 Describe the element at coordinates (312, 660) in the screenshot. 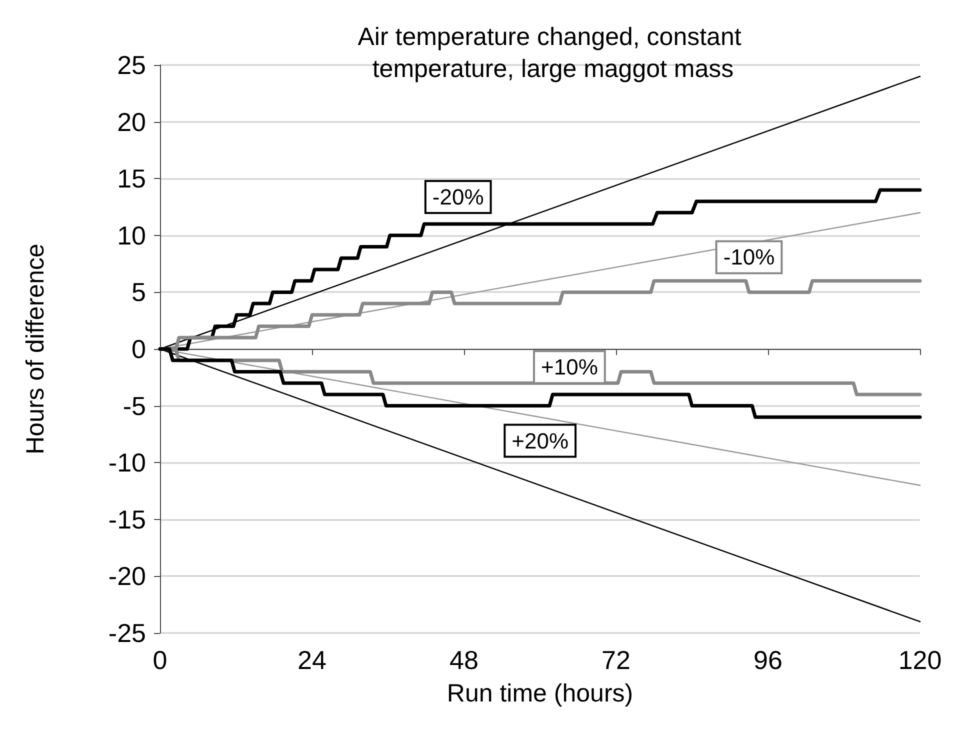

I see `x-tick-label: 24` at that location.